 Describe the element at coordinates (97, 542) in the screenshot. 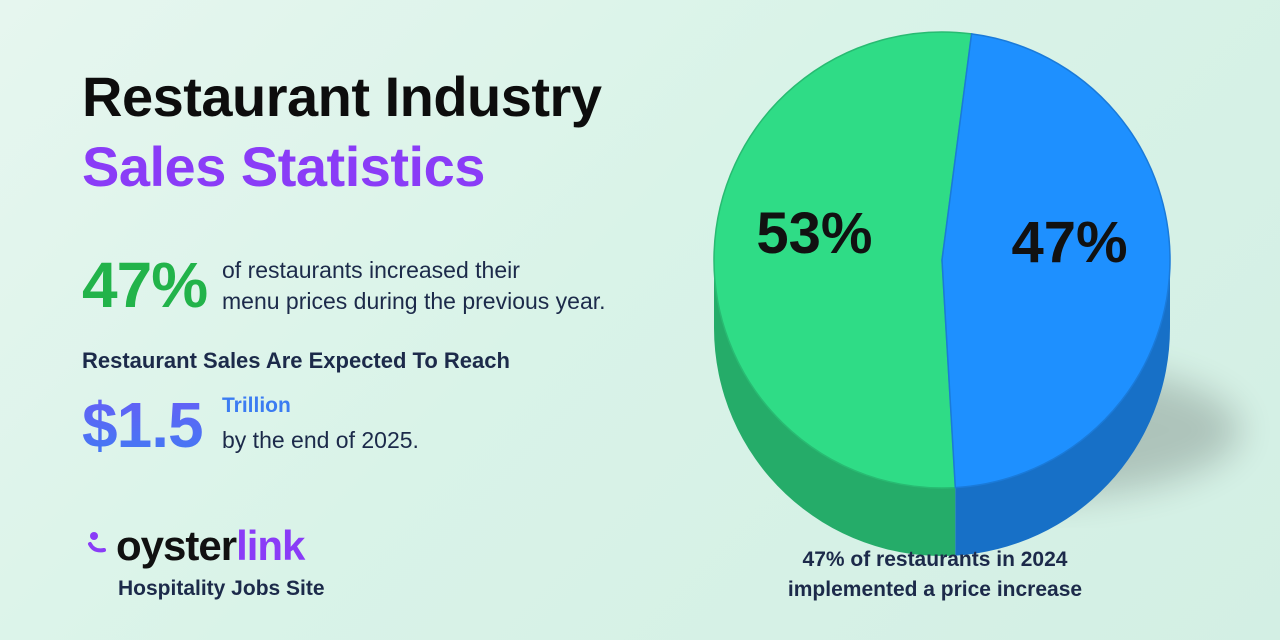

I see `oyster-logo-icon` at that location.